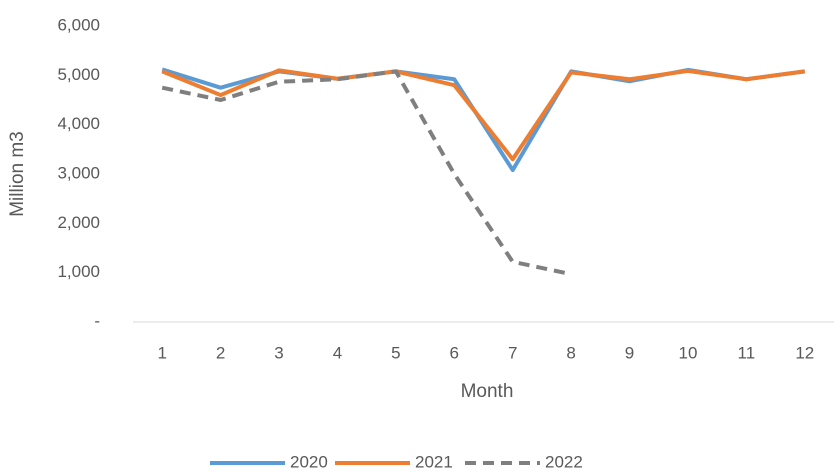 The height and width of the screenshot is (475, 834). What do you see at coordinates (17, 174) in the screenshot?
I see `y-axis-label: Million m3` at bounding box center [17, 174].